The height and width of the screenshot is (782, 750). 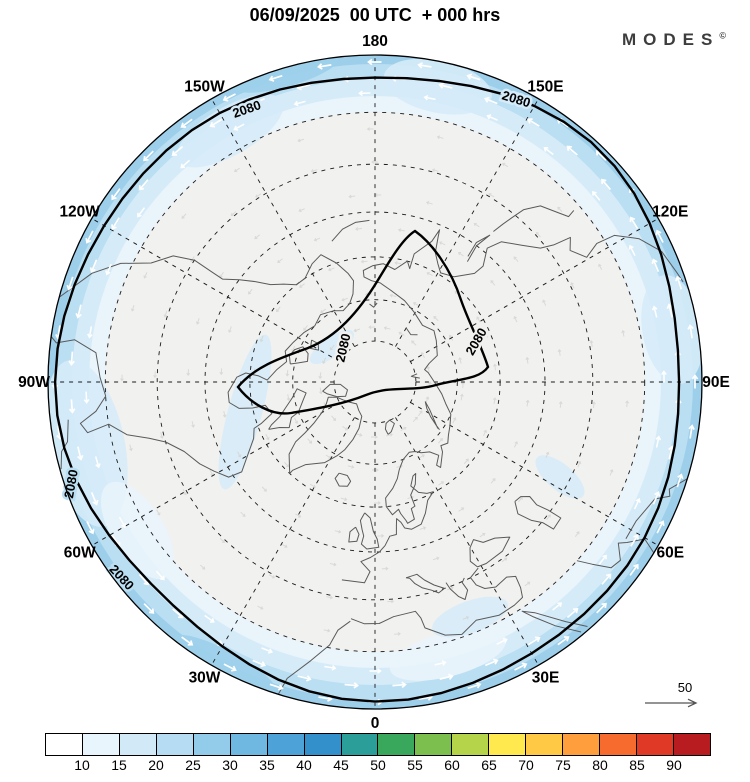 I want to click on lon-label-150W: 150W, so click(x=204, y=87).